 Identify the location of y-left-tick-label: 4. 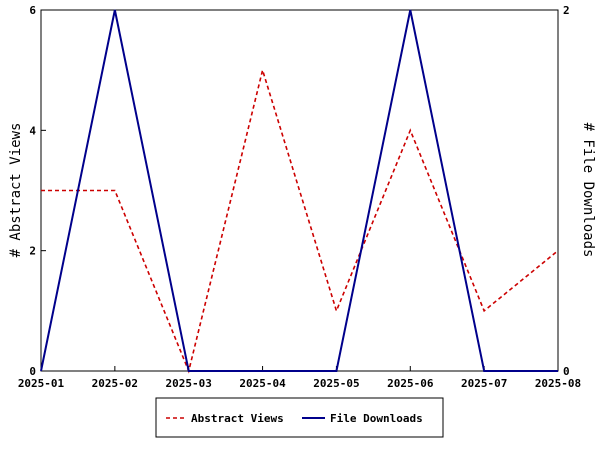
(32, 130).